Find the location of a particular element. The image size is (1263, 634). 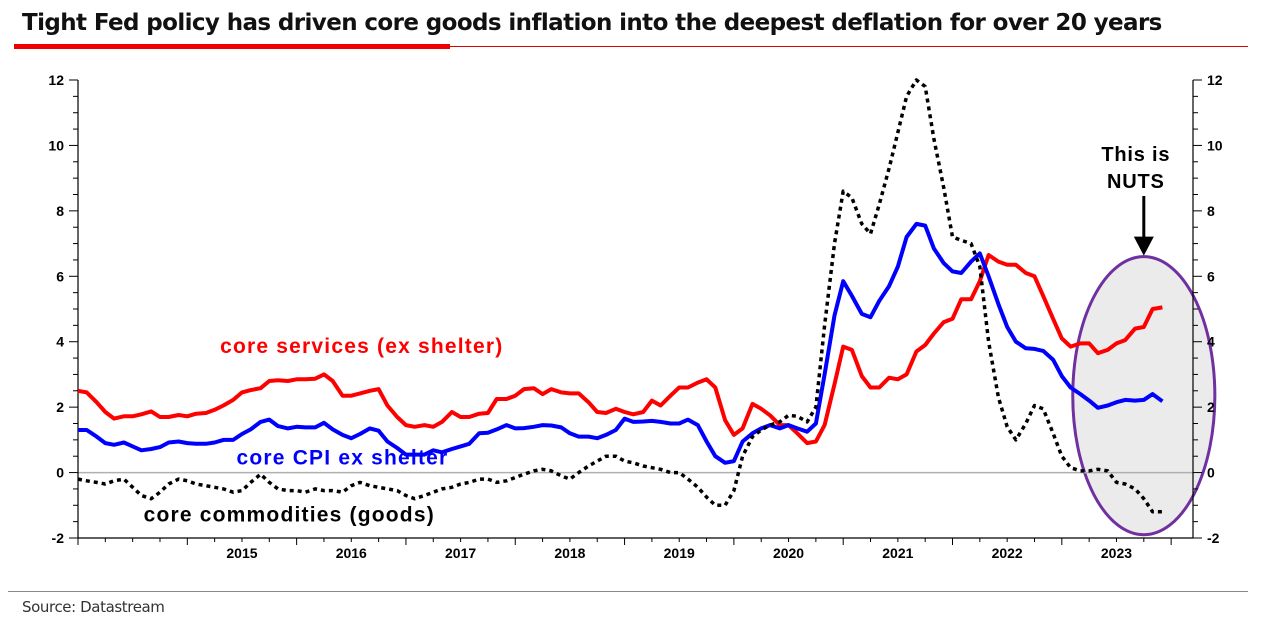

source-note: Source: Datastream is located at coordinates (93, 607).